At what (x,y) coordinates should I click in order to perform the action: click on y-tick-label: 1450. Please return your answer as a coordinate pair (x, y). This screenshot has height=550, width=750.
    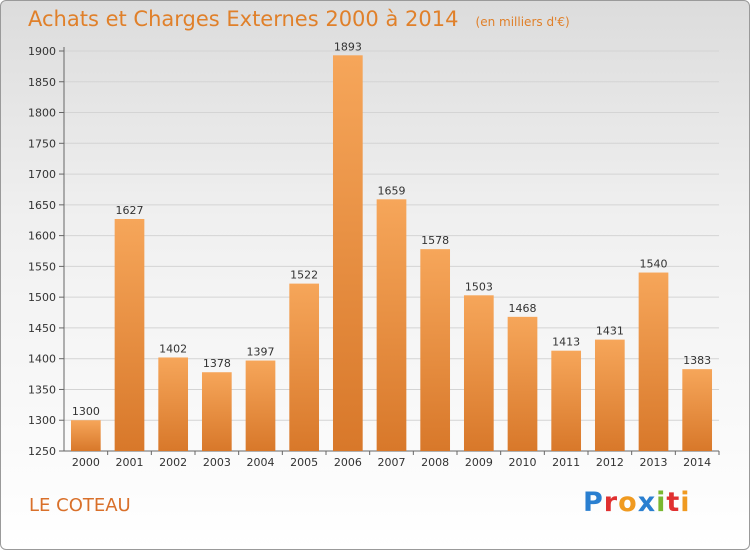
    Looking at the image, I should click on (42, 328).